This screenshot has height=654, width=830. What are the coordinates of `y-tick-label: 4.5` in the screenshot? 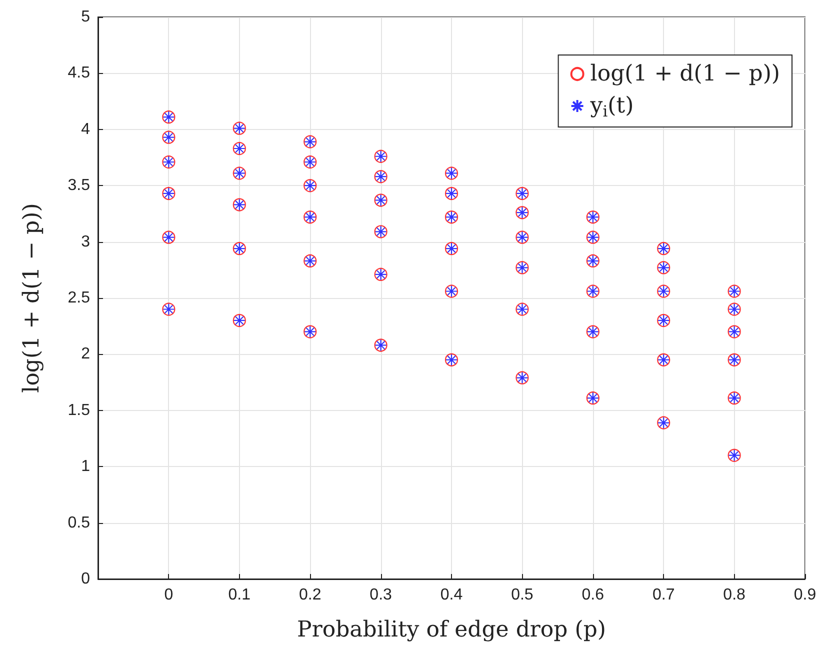 It's located at (79, 73).